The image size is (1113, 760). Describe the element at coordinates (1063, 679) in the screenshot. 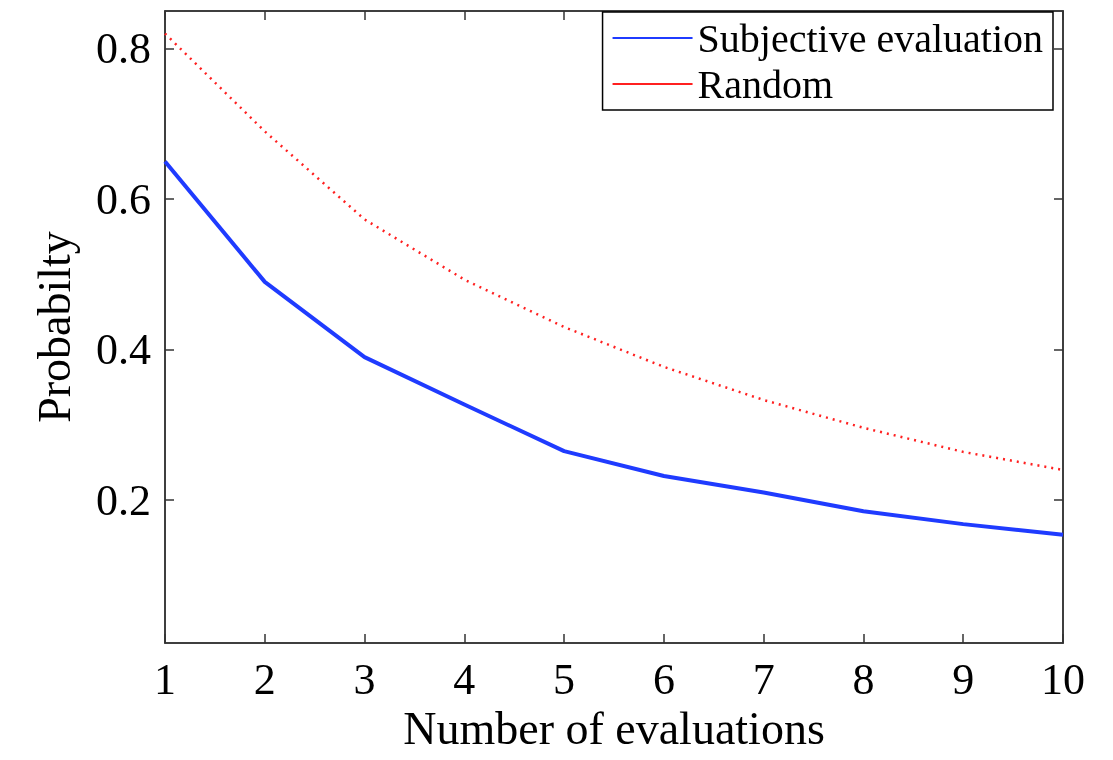

I see `x-tick-label: 10` at that location.